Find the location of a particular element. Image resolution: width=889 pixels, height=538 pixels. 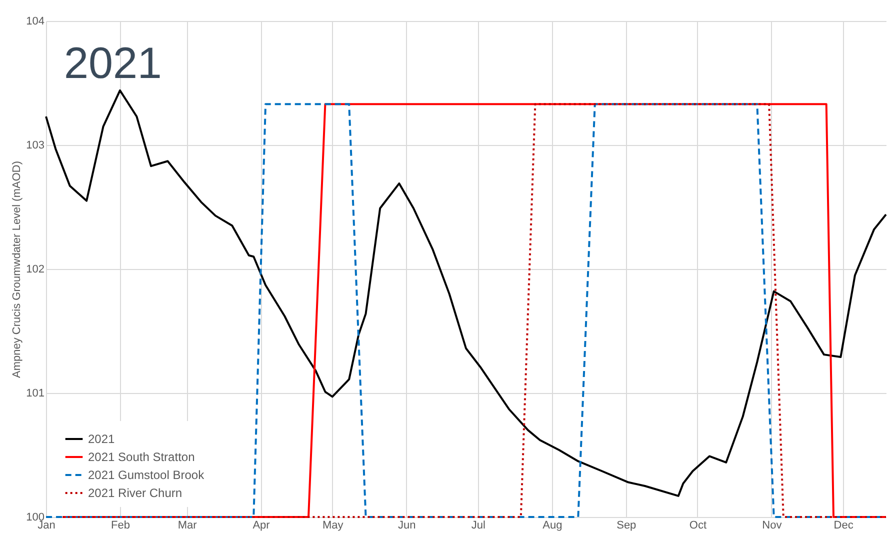

y-tick-label: 102 is located at coordinates (35, 270).